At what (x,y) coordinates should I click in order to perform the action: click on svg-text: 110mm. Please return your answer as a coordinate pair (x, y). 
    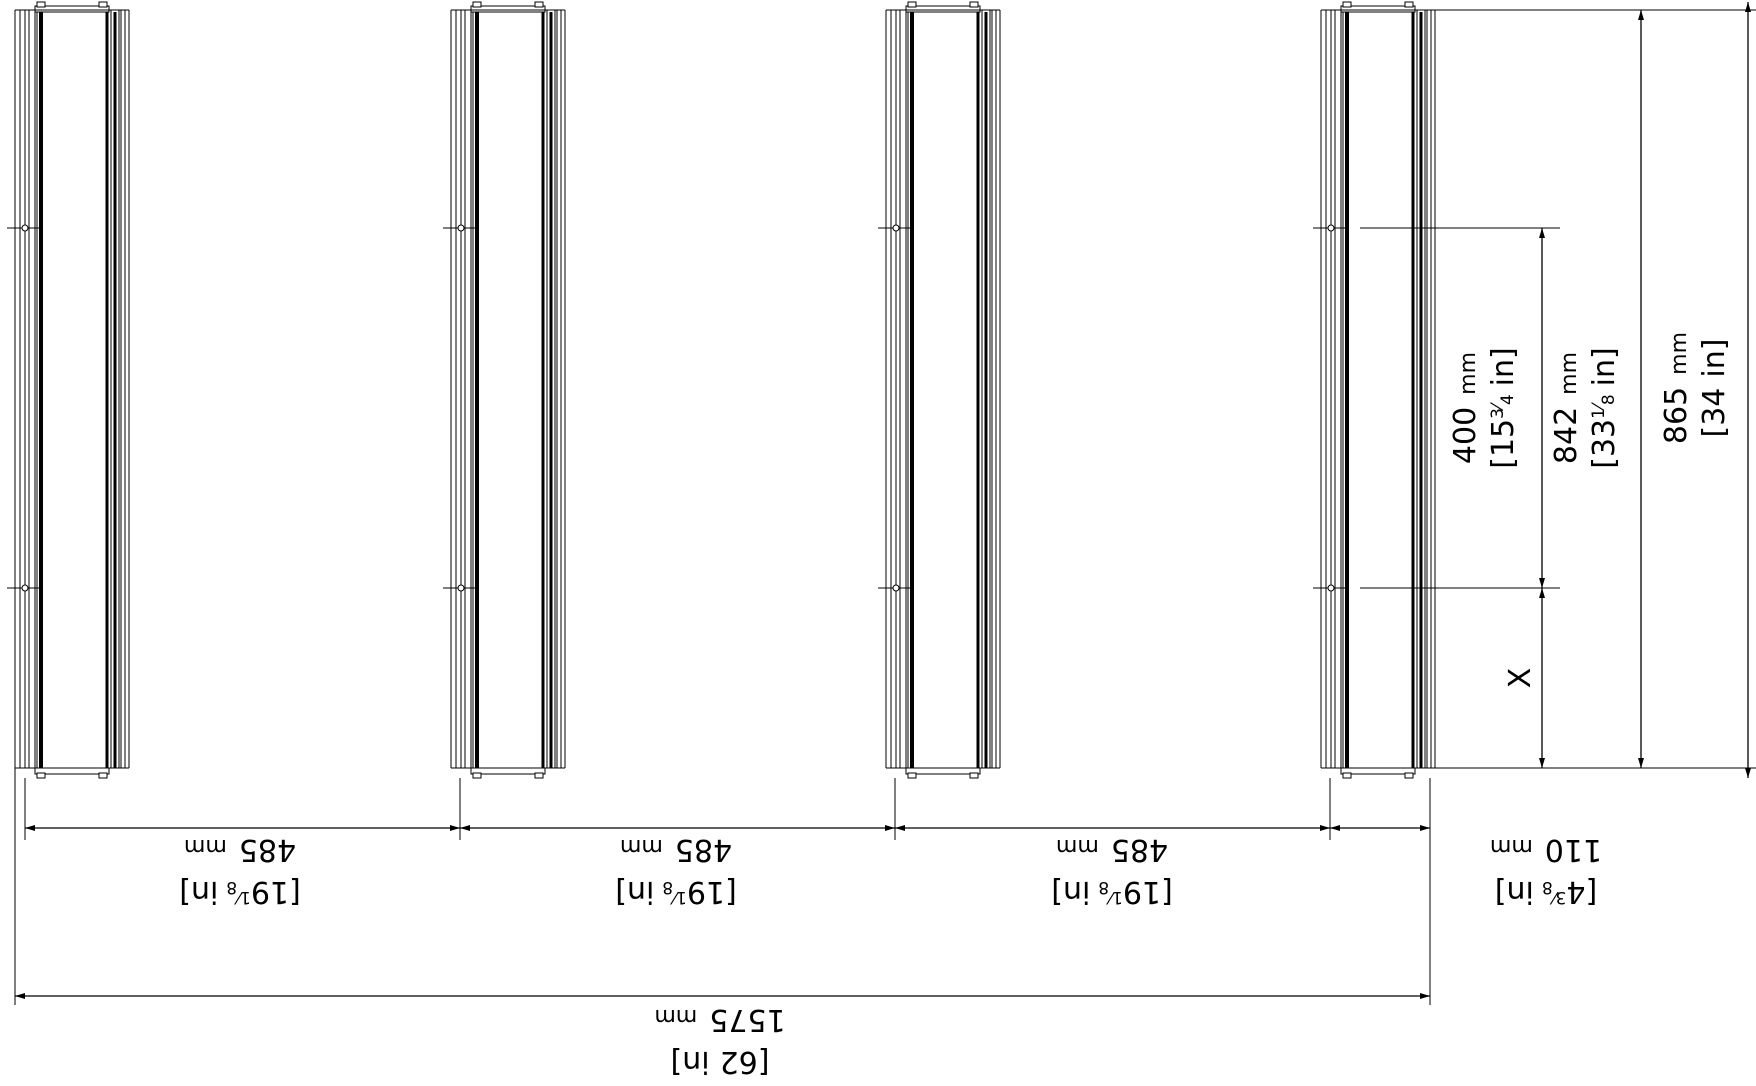
    Looking at the image, I should click on (1546, 849).